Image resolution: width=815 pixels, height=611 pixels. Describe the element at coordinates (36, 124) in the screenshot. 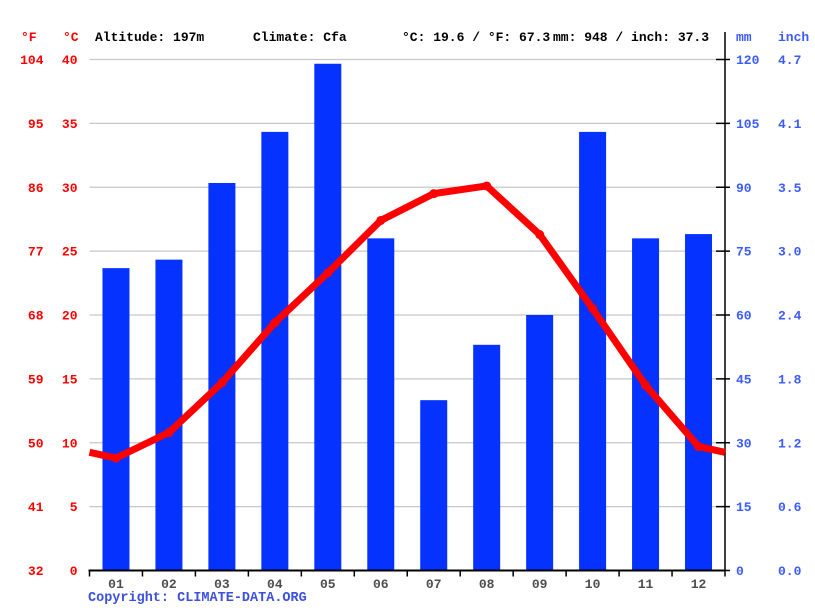

I see `fahrenheit-tick-label: 95` at that location.